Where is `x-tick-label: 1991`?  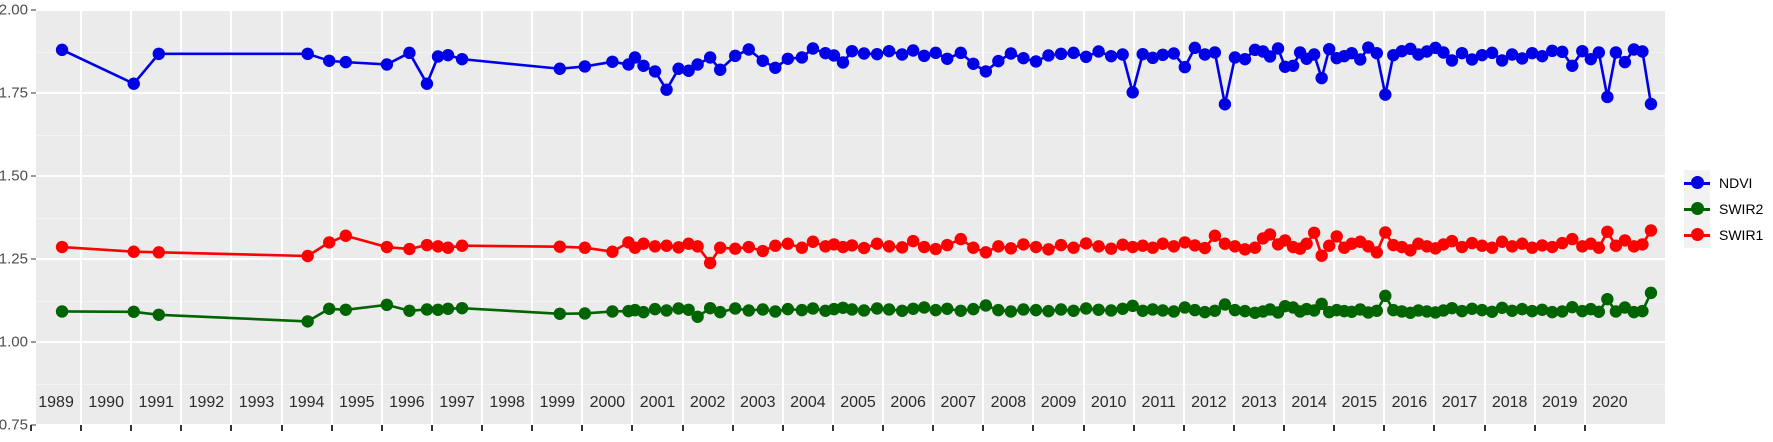 x-tick-label: 1991 is located at coordinates (156, 402).